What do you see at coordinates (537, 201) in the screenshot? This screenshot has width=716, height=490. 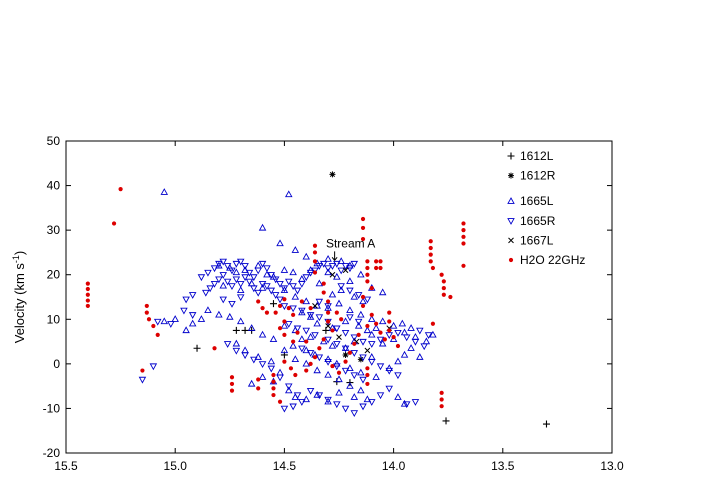 I see `legend-label: 1665L` at bounding box center [537, 201].